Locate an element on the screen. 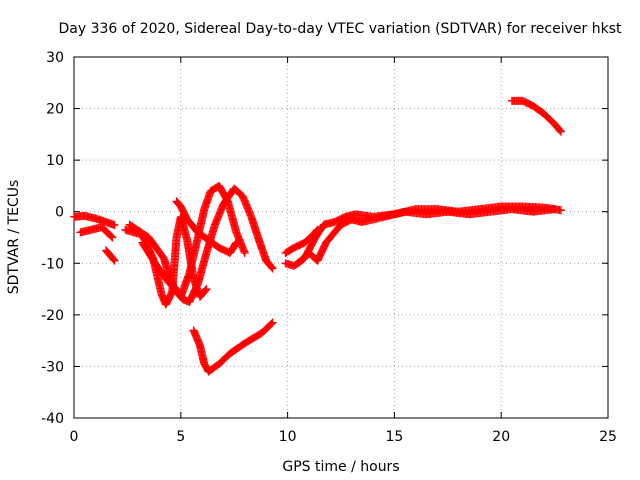 This screenshot has height=480, width=640. y-tick-labels: -40 -30 -20 -10 0 10 20 30 is located at coordinates (52, 238).